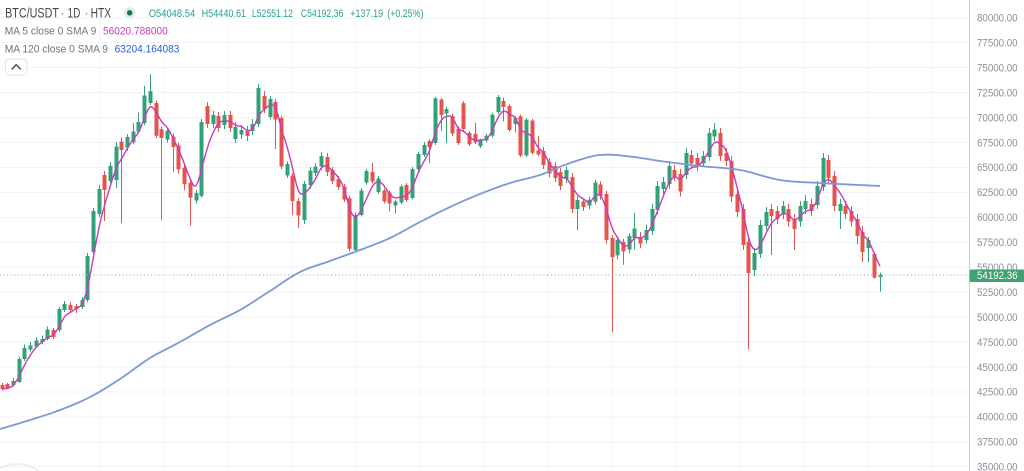 The width and height of the screenshot is (1024, 471). What do you see at coordinates (405, 14) in the screenshot?
I see `svg-text: (+0.25%)` at bounding box center [405, 14].